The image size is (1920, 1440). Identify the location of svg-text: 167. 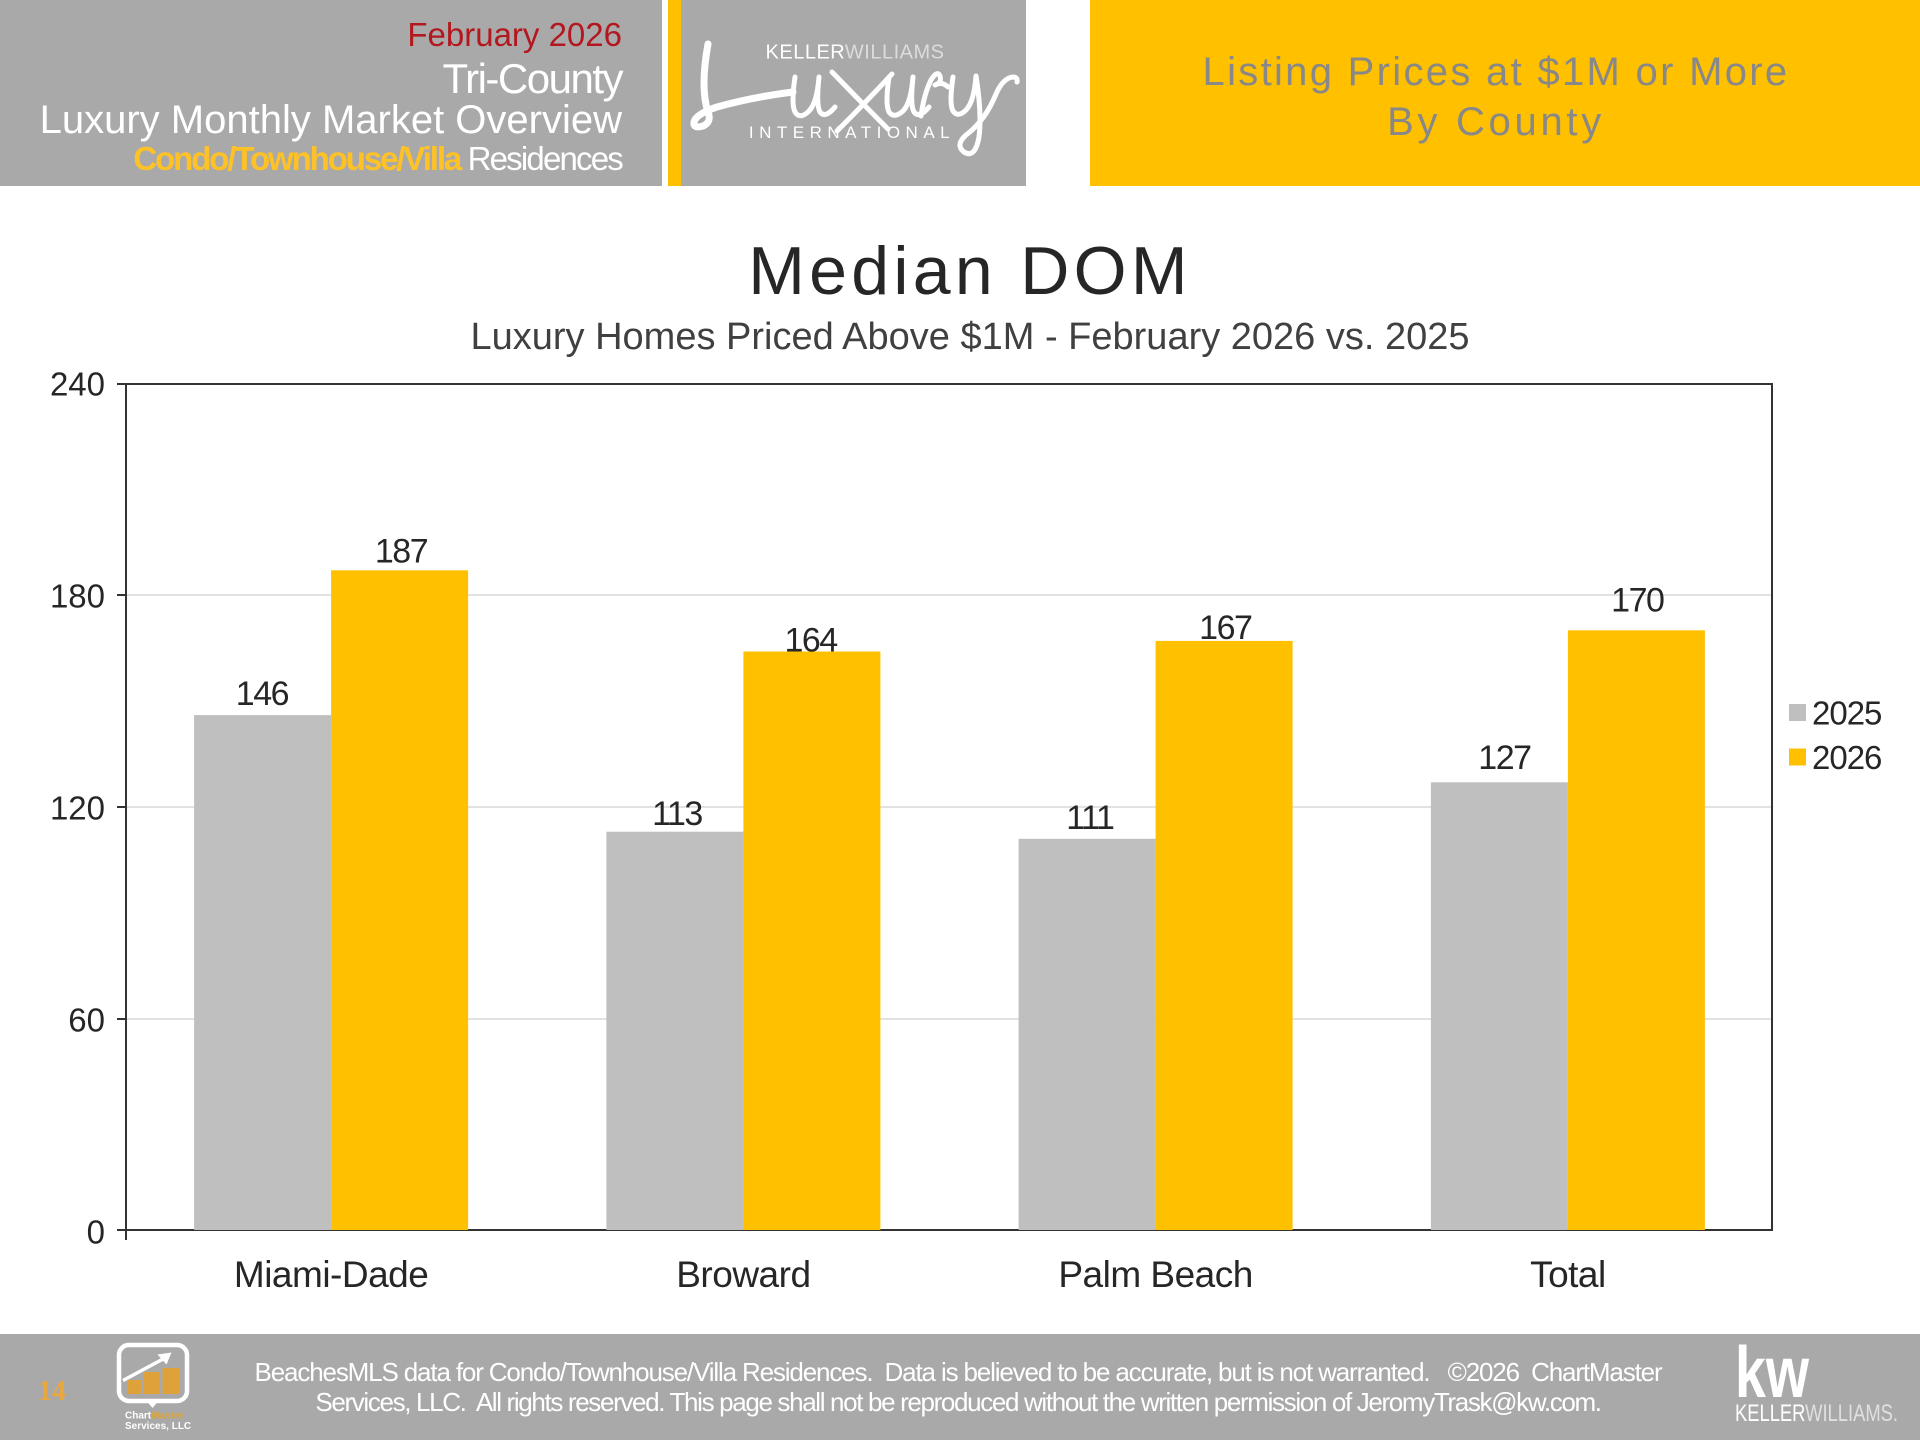
(1225, 628).